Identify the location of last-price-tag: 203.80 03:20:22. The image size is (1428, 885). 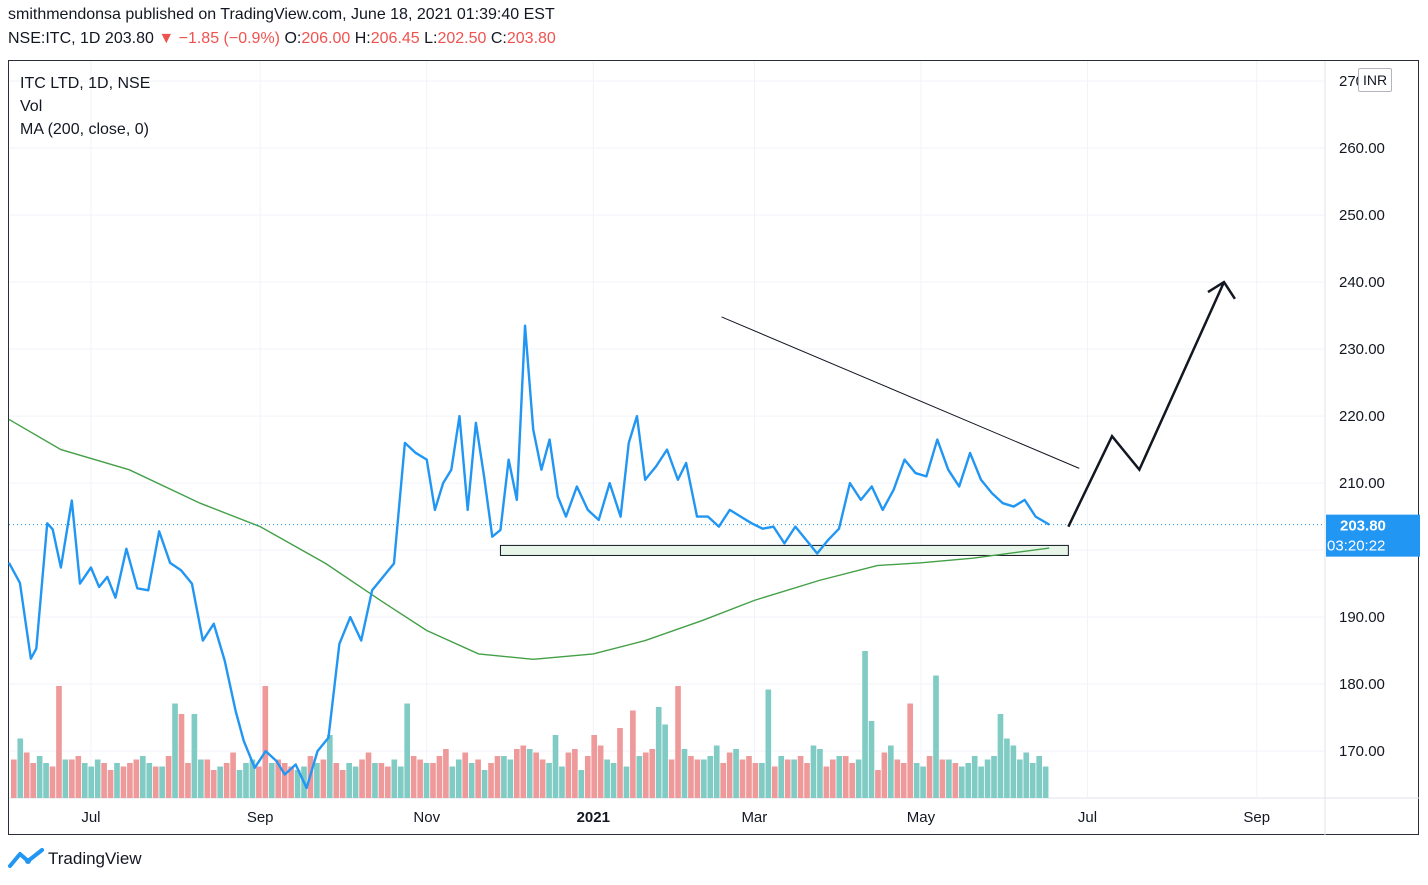
(1373, 535).